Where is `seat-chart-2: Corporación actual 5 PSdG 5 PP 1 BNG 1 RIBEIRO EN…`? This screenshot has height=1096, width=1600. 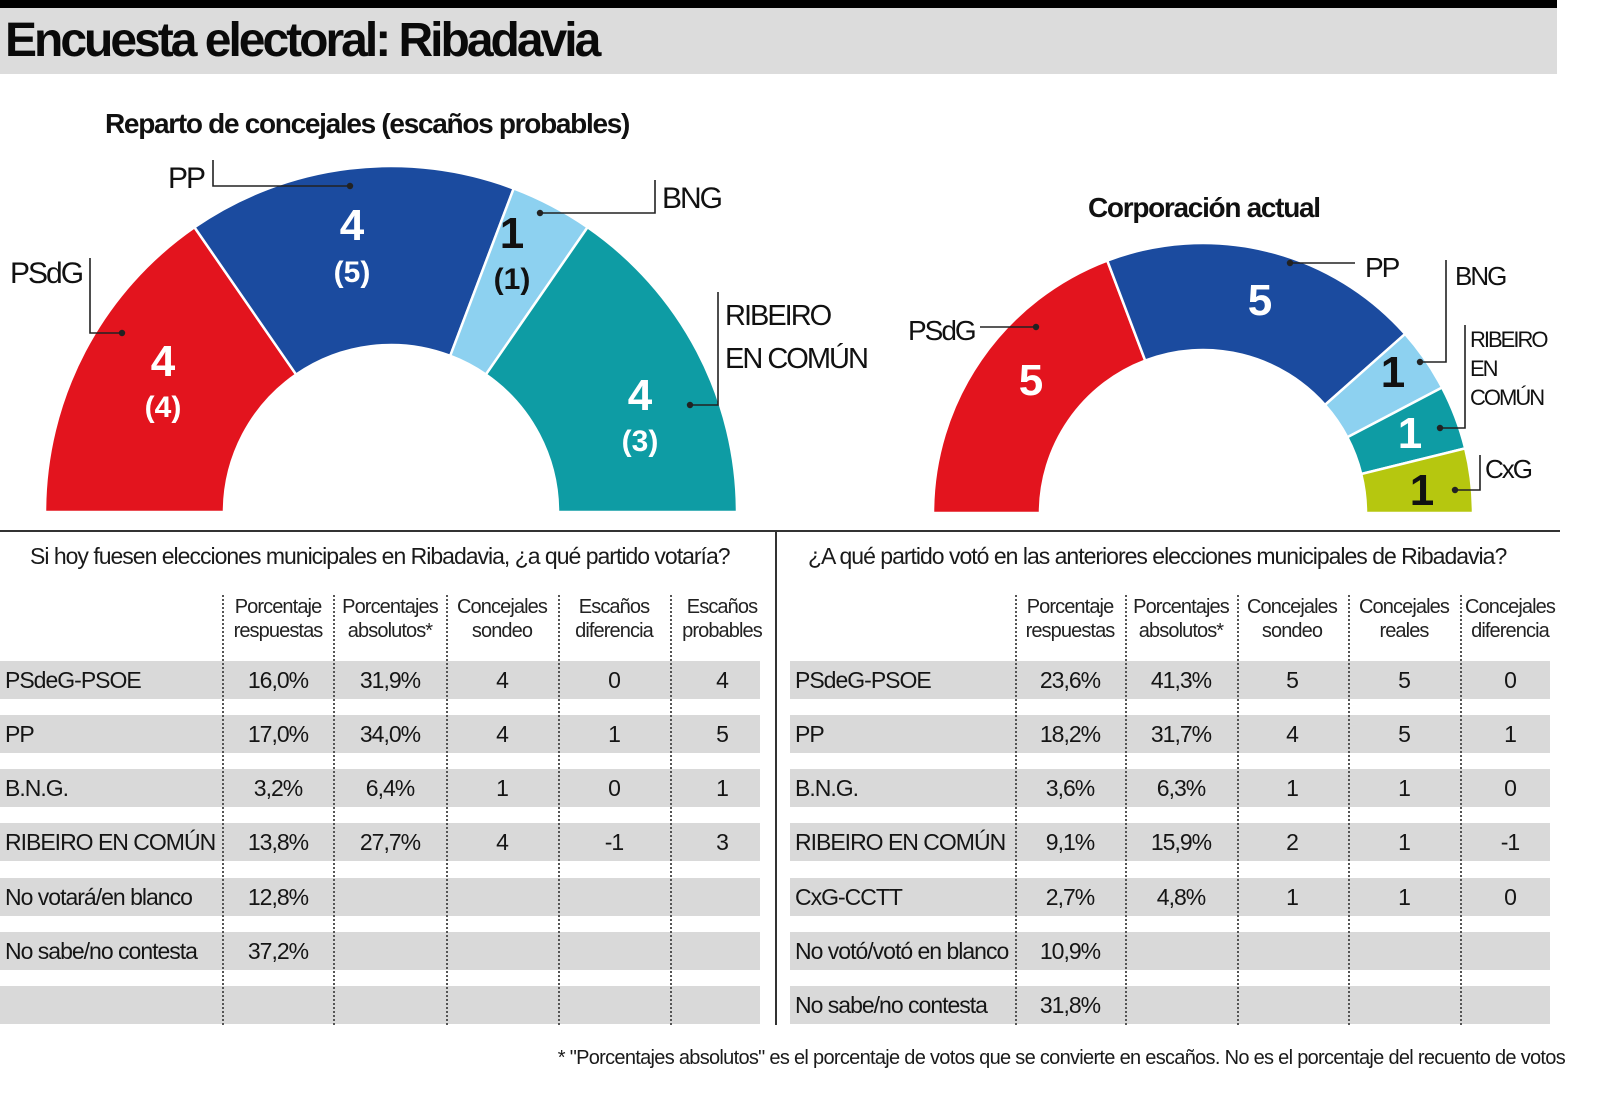
seat-chart-2: Corporación actual 5 PSdG 5 PP 1 BNG 1 RIBEIRO EN… is located at coordinates (1229, 353).